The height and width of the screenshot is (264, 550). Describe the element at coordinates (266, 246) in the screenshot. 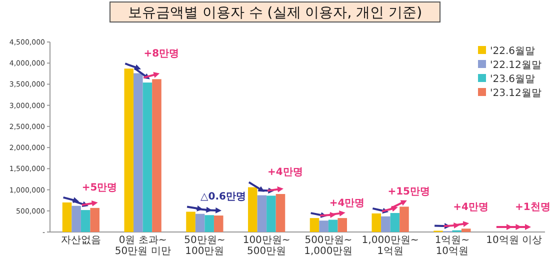

I see `x-tick-label: 100만원~500만원` at that location.